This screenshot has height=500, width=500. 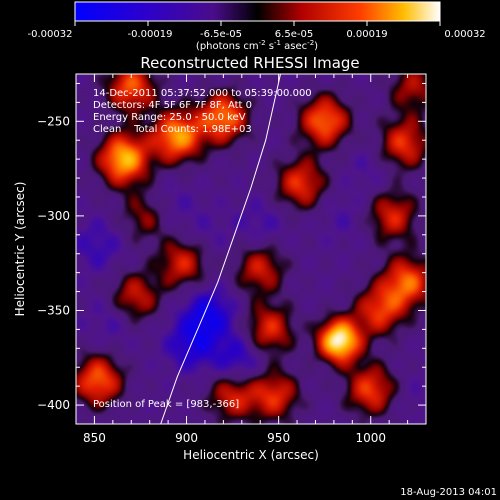 I want to click on colorbar-ticks, so click(x=257, y=23).